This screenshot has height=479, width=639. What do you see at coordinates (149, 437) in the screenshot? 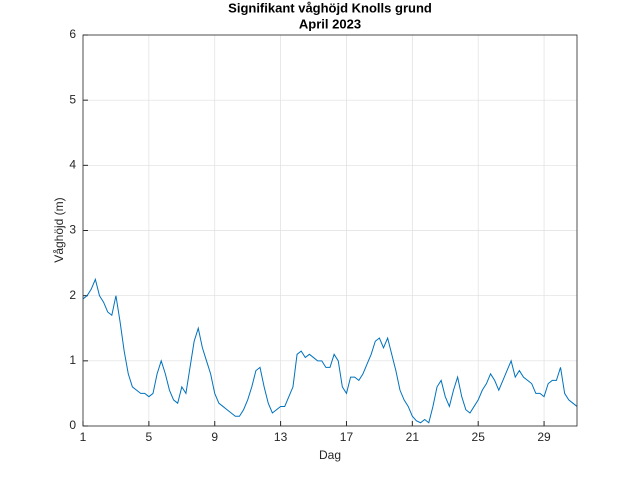
I see `x-tick-label: 5` at bounding box center [149, 437].